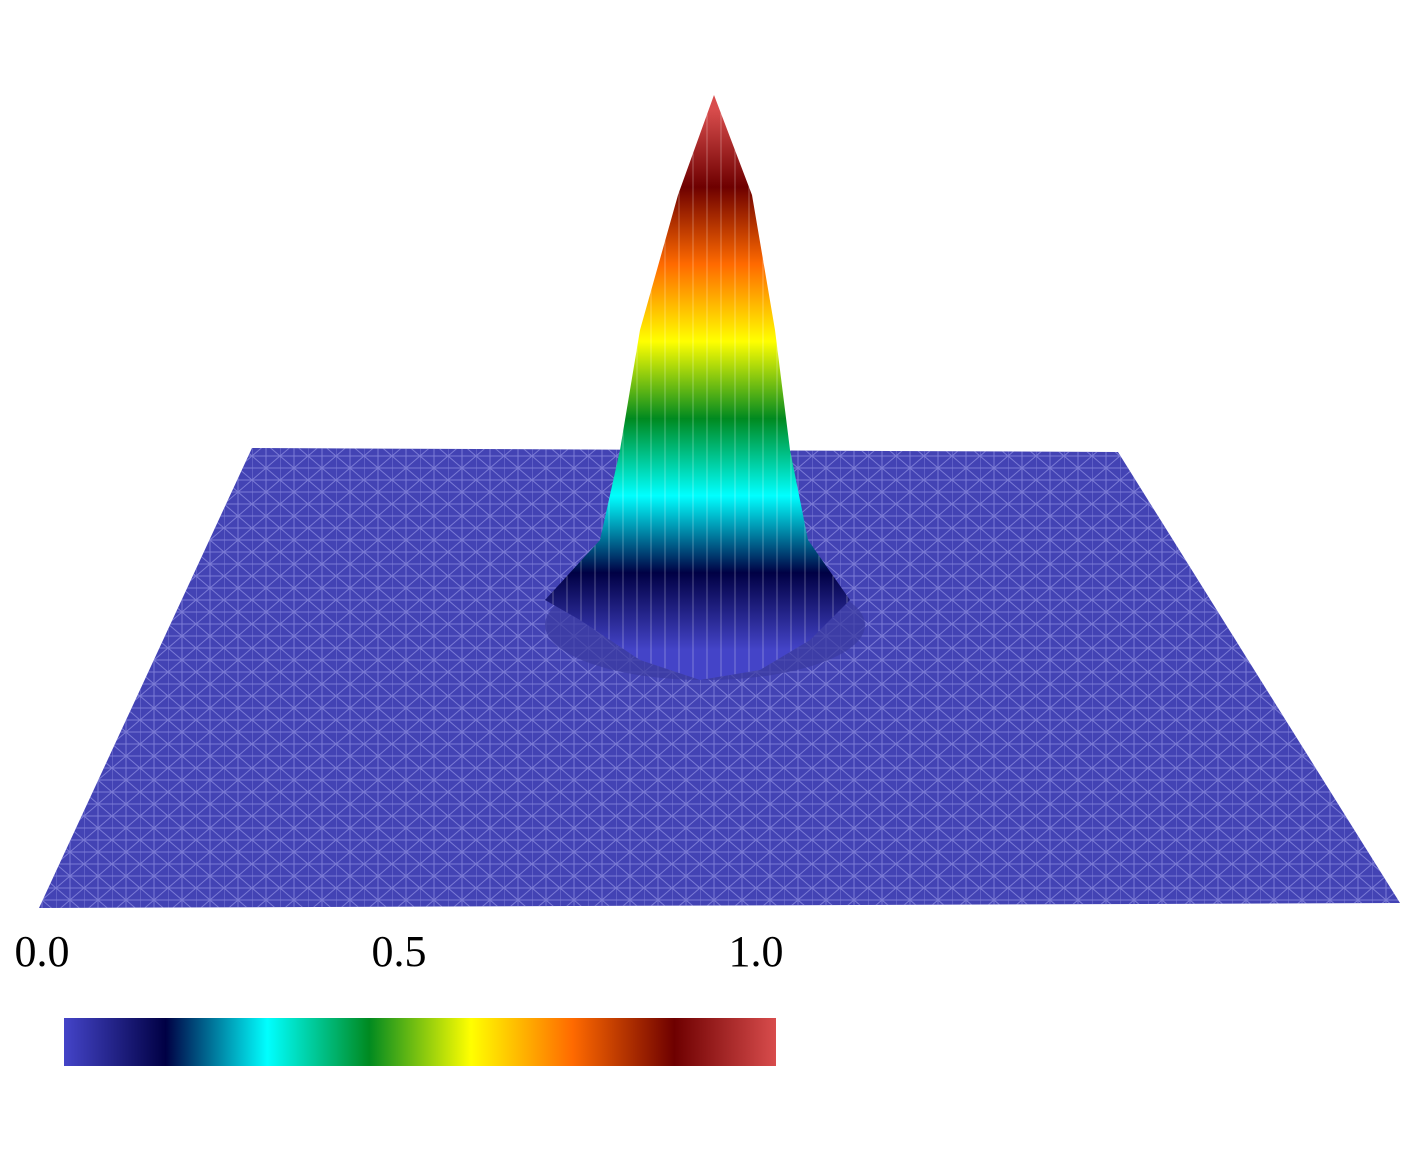 The width and height of the screenshot is (1425, 1164). What do you see at coordinates (399, 951) in the screenshot?
I see `colorbar-tick-label: 0.5` at bounding box center [399, 951].